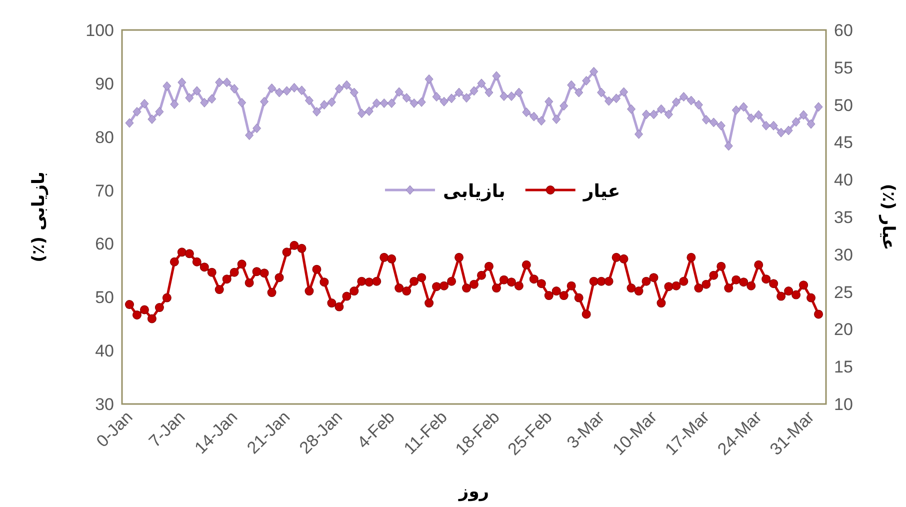 The height and width of the screenshot is (507, 906). What do you see at coordinates (104, 404) in the screenshot?
I see `y-tick-label: 30` at bounding box center [104, 404].